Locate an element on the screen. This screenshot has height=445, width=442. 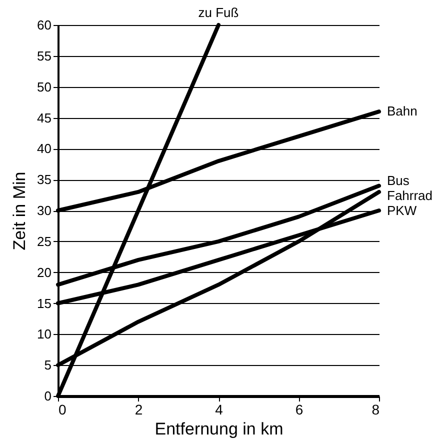
y-tick-label: 35 is located at coordinates (44, 180).